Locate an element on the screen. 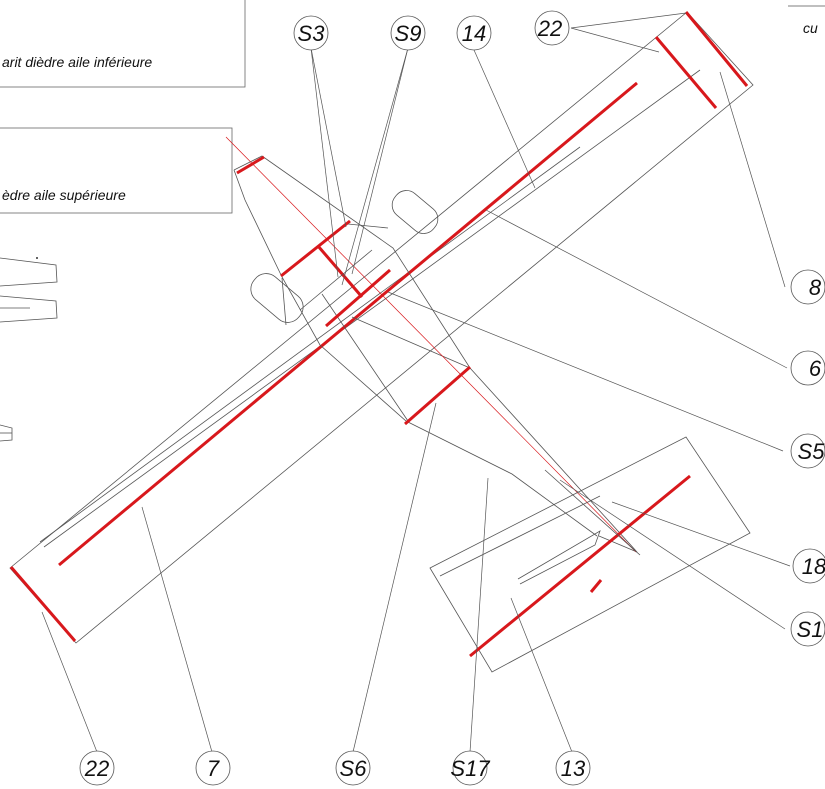 The height and width of the screenshot is (789, 825). callout-22-bottom: 22 is located at coordinates (97, 768).